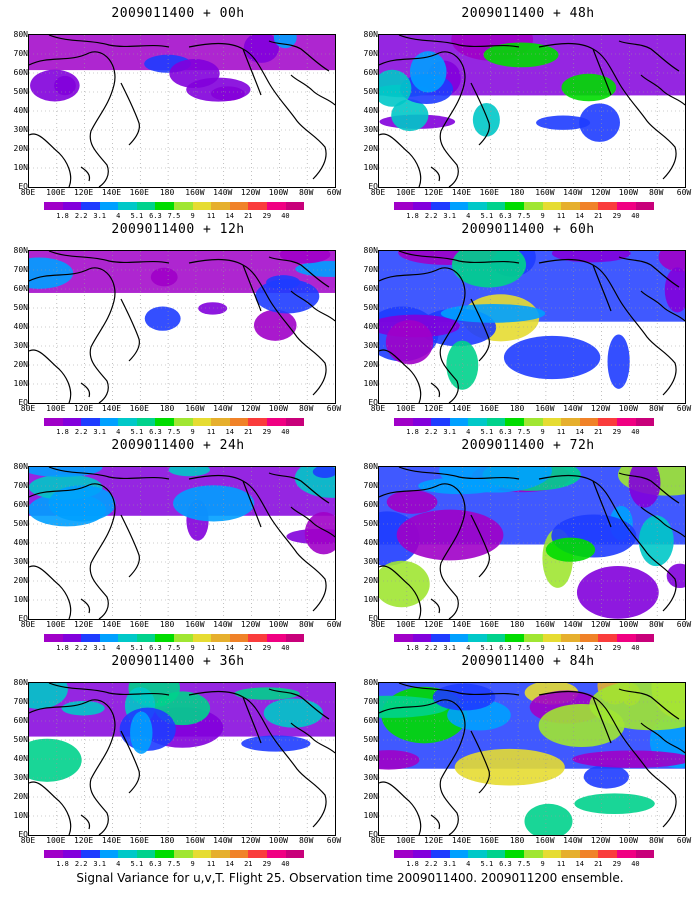 The width and height of the screenshot is (700, 900). What do you see at coordinates (579, 648) in the screenshot?
I see `colorbar-tick-label: 14` at bounding box center [579, 648].